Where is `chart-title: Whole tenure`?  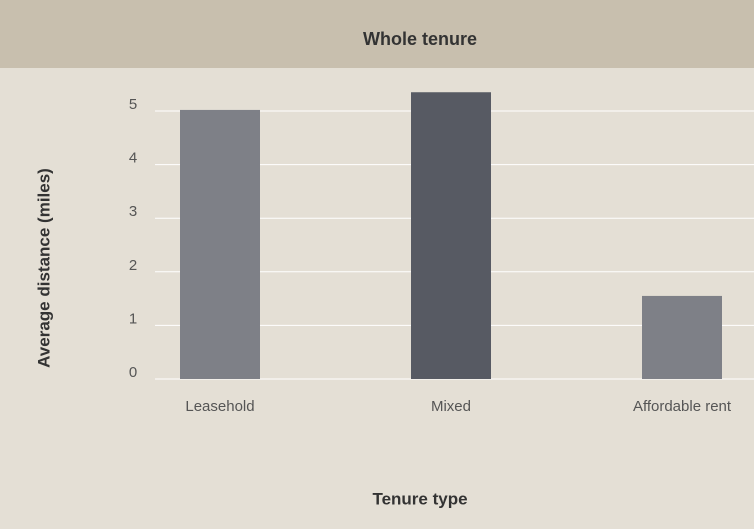 chart-title: Whole tenure is located at coordinates (420, 39).